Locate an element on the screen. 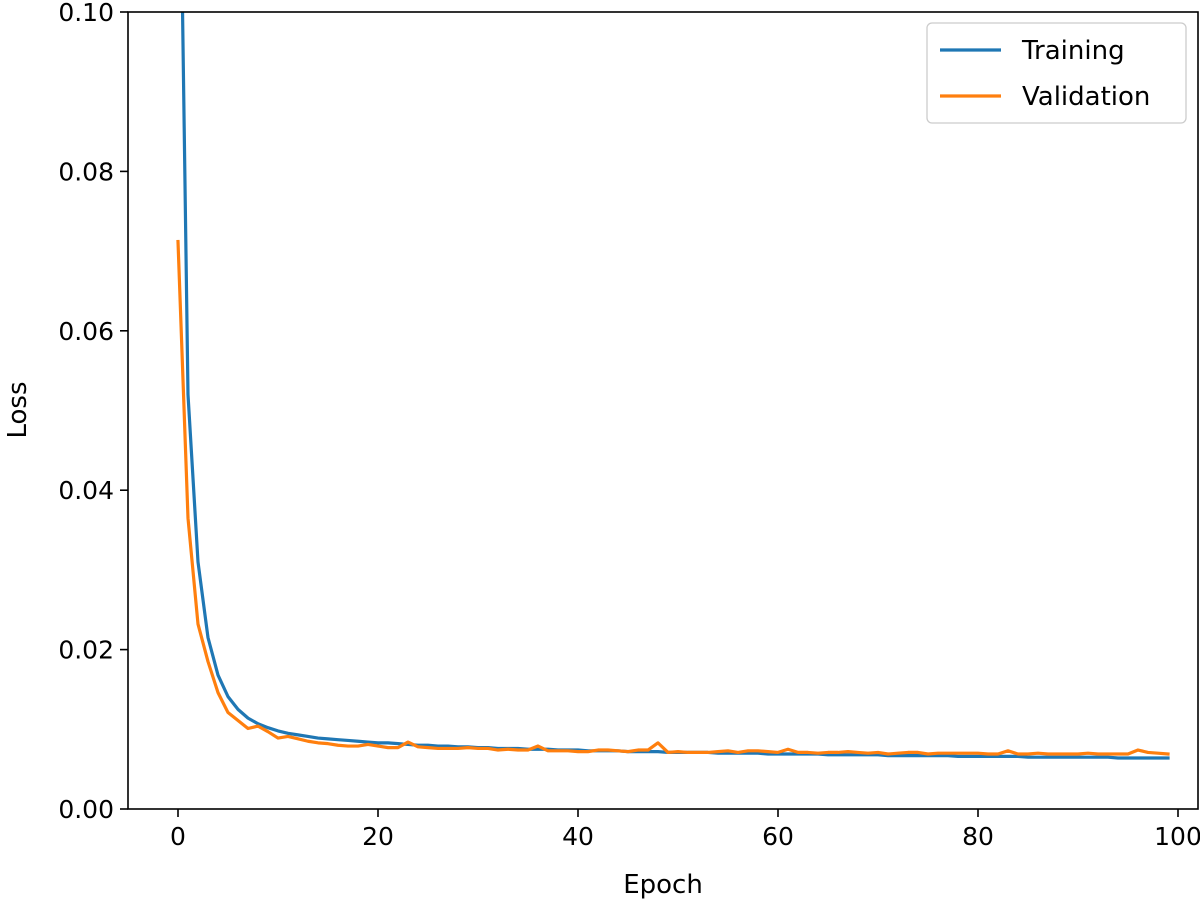  y-tick-label: 0.00 is located at coordinates (86, 809).